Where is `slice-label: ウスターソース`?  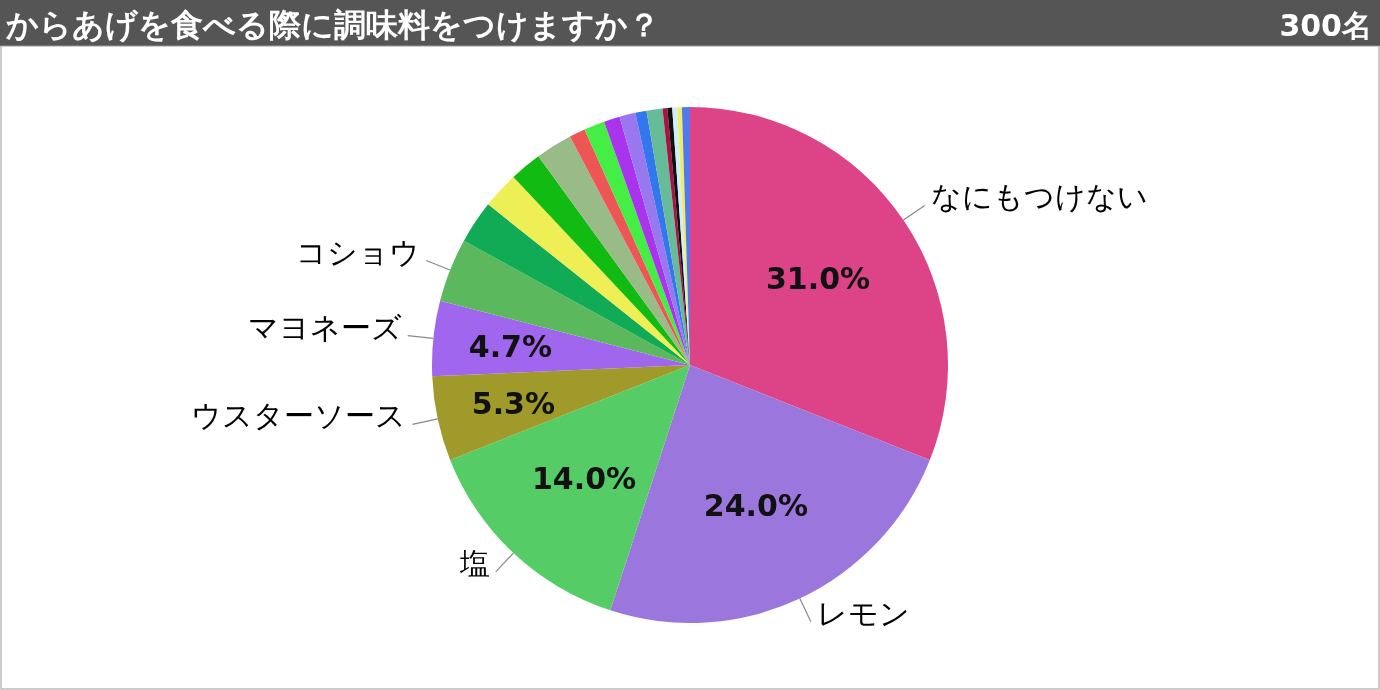
slice-label: ウスターソース is located at coordinates (299, 416).